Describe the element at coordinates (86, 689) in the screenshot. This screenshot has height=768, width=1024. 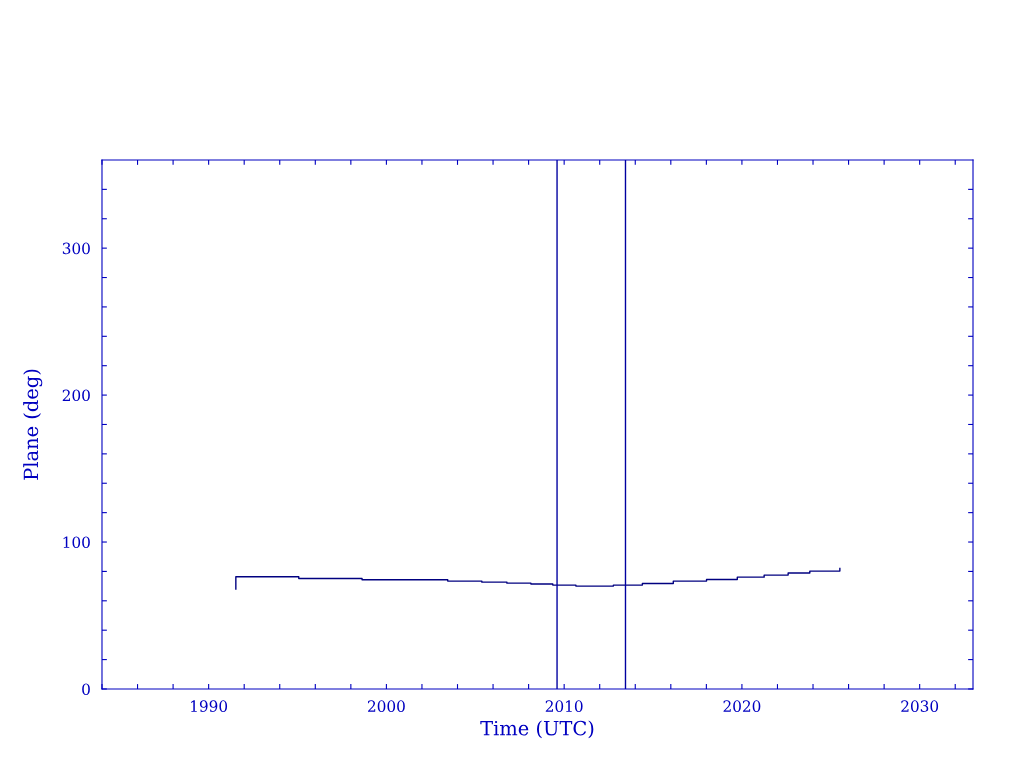
I see `y-tick-label: 0` at that location.